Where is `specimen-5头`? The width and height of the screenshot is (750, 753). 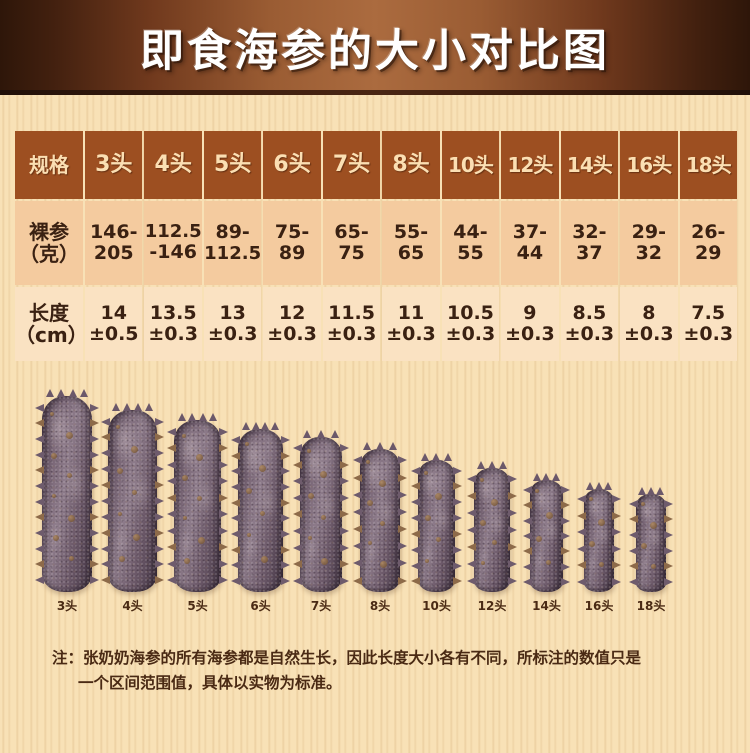 specimen-5头 is located at coordinates (197, 502).